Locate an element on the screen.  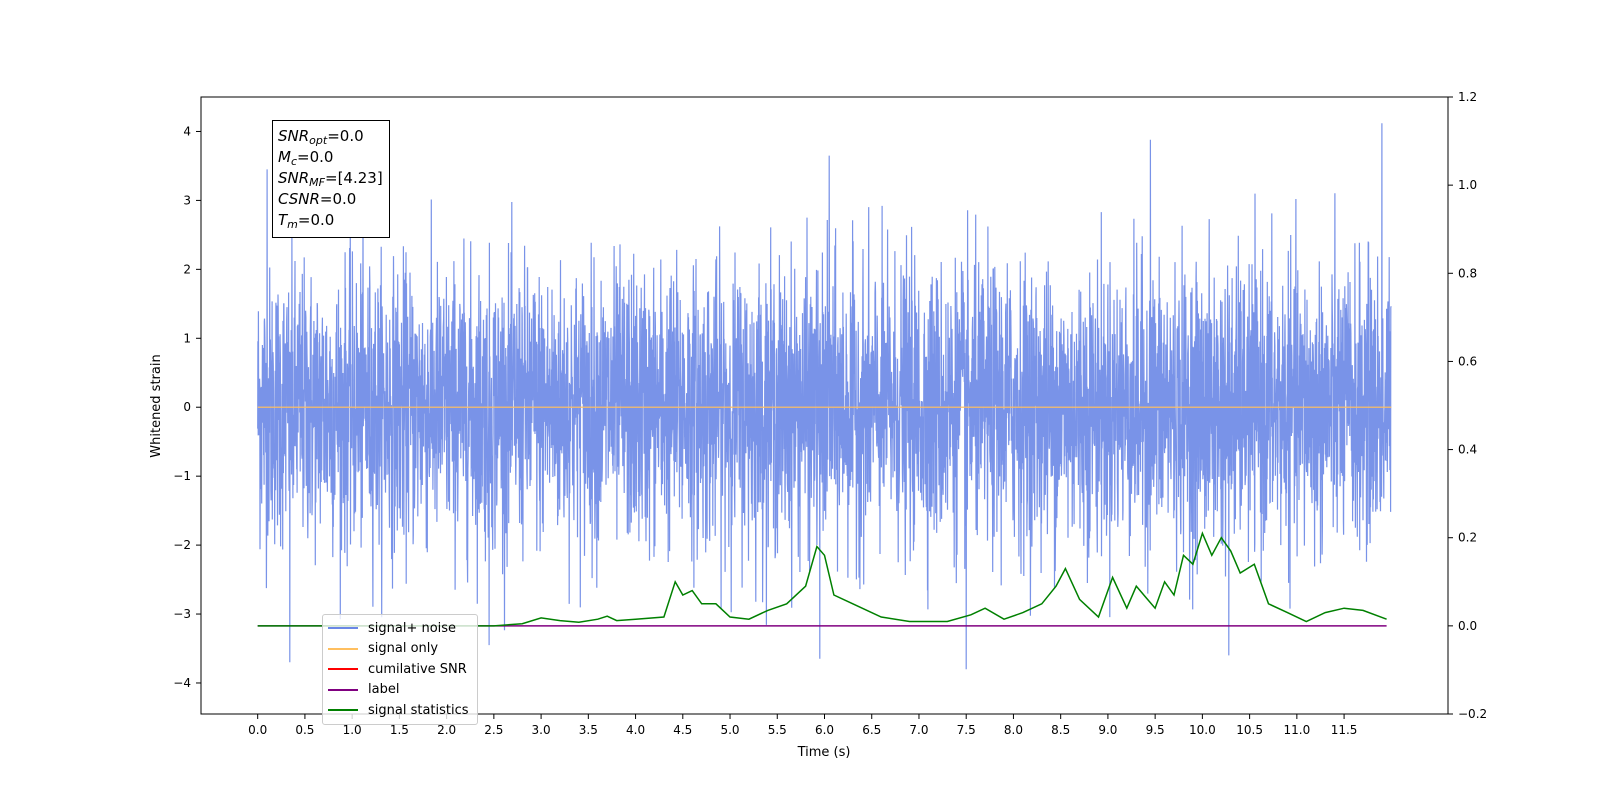
stat-snr-mf: SNRMF=[4.23] is located at coordinates (330, 179).